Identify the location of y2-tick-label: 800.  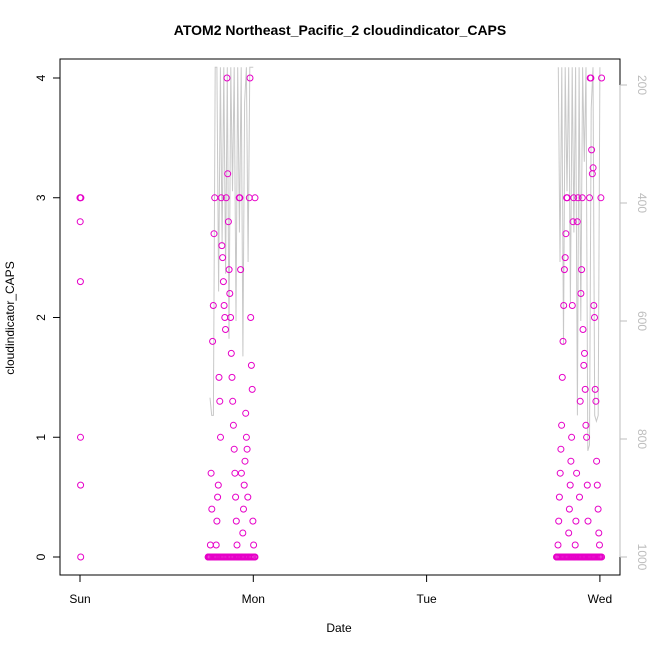
(642, 439).